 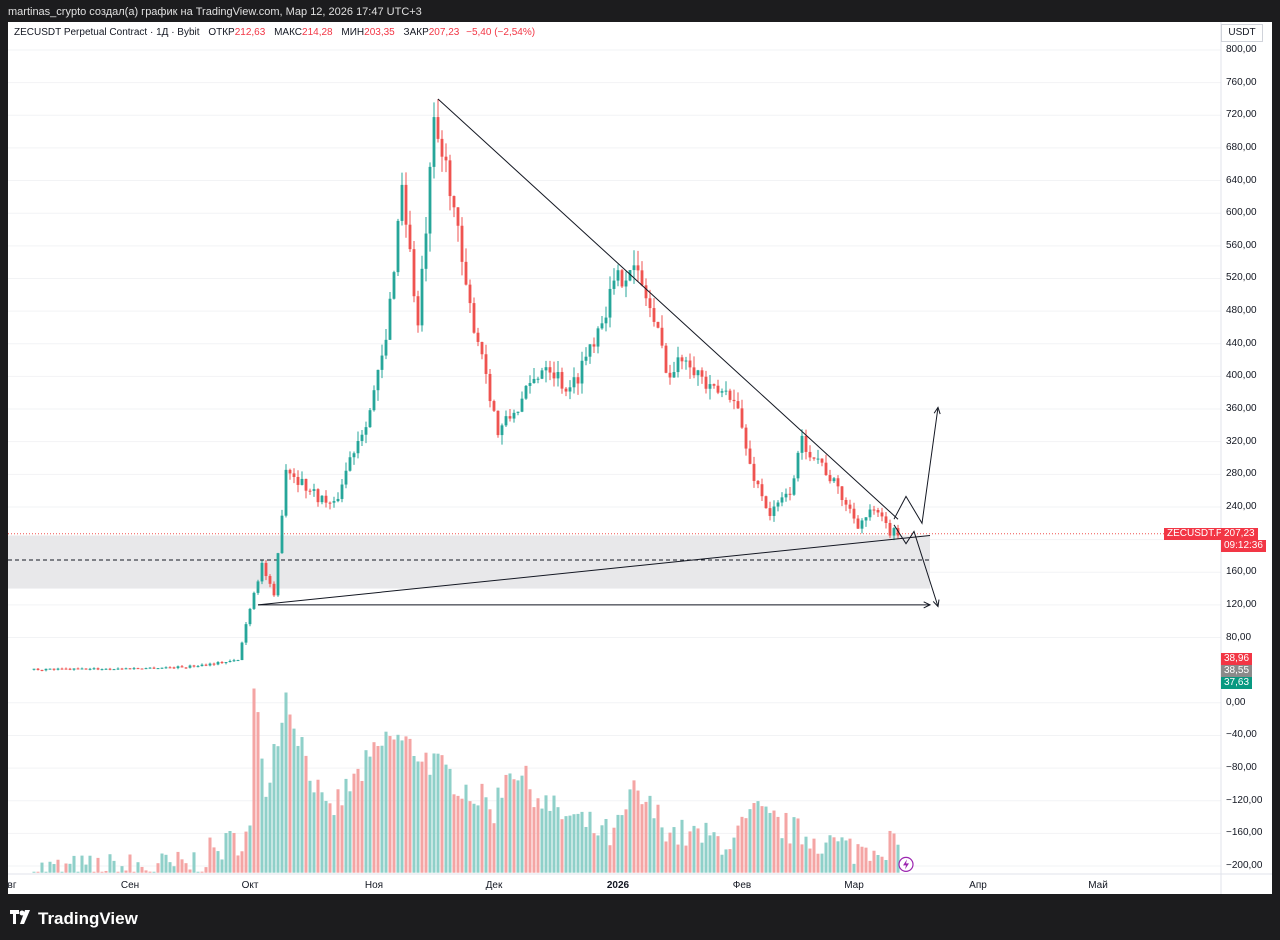 What do you see at coordinates (1236, 702) in the screenshot?
I see `price-tick-label: 0,00` at bounding box center [1236, 702].